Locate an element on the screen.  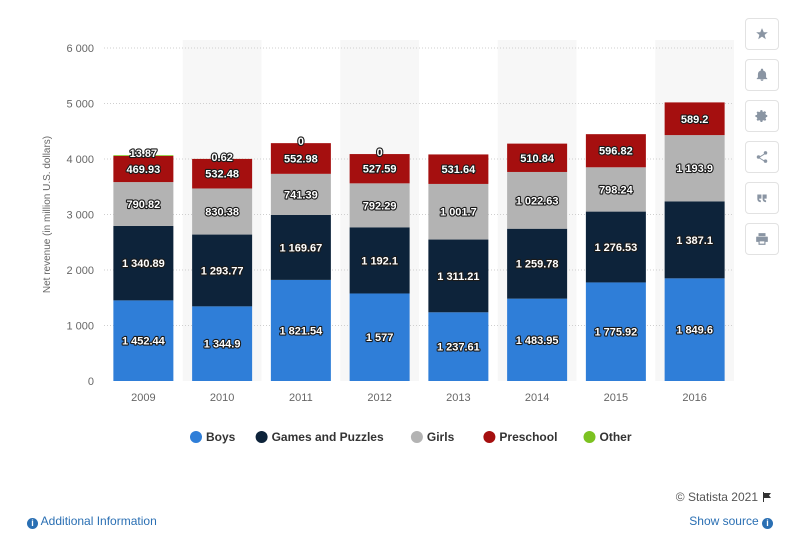
x-tick-label: 2014 is located at coordinates (537, 398).